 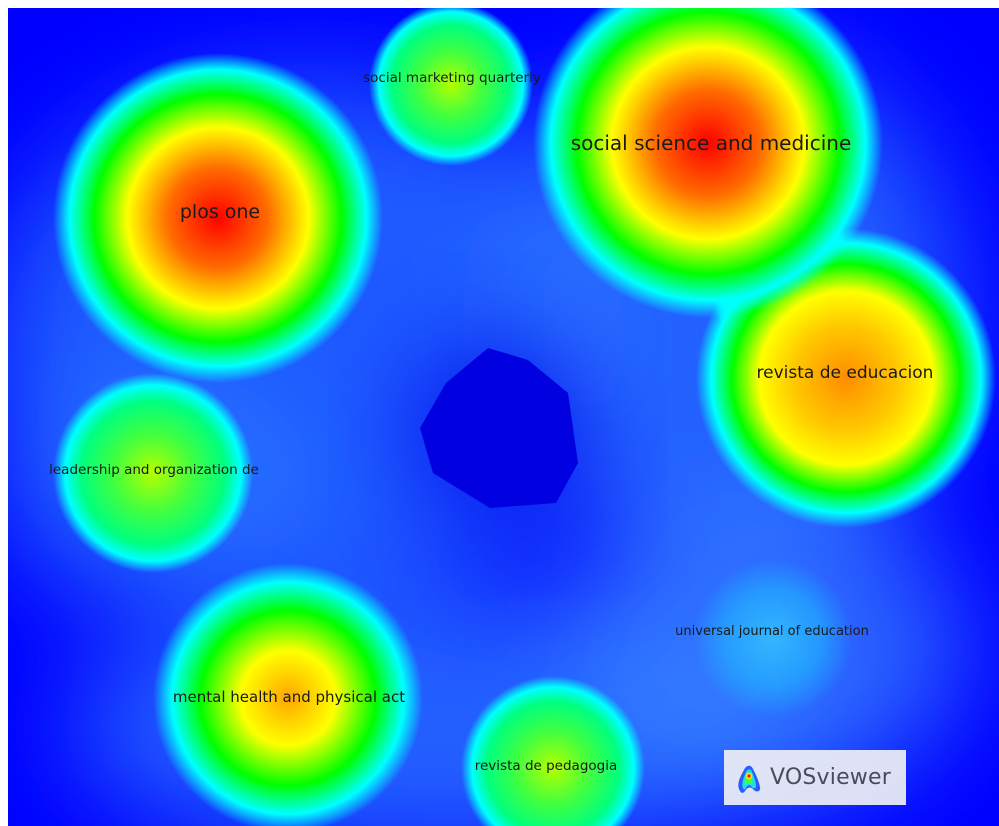 What do you see at coordinates (220, 212) in the screenshot?
I see `node-label-plos-one: plos one` at bounding box center [220, 212].